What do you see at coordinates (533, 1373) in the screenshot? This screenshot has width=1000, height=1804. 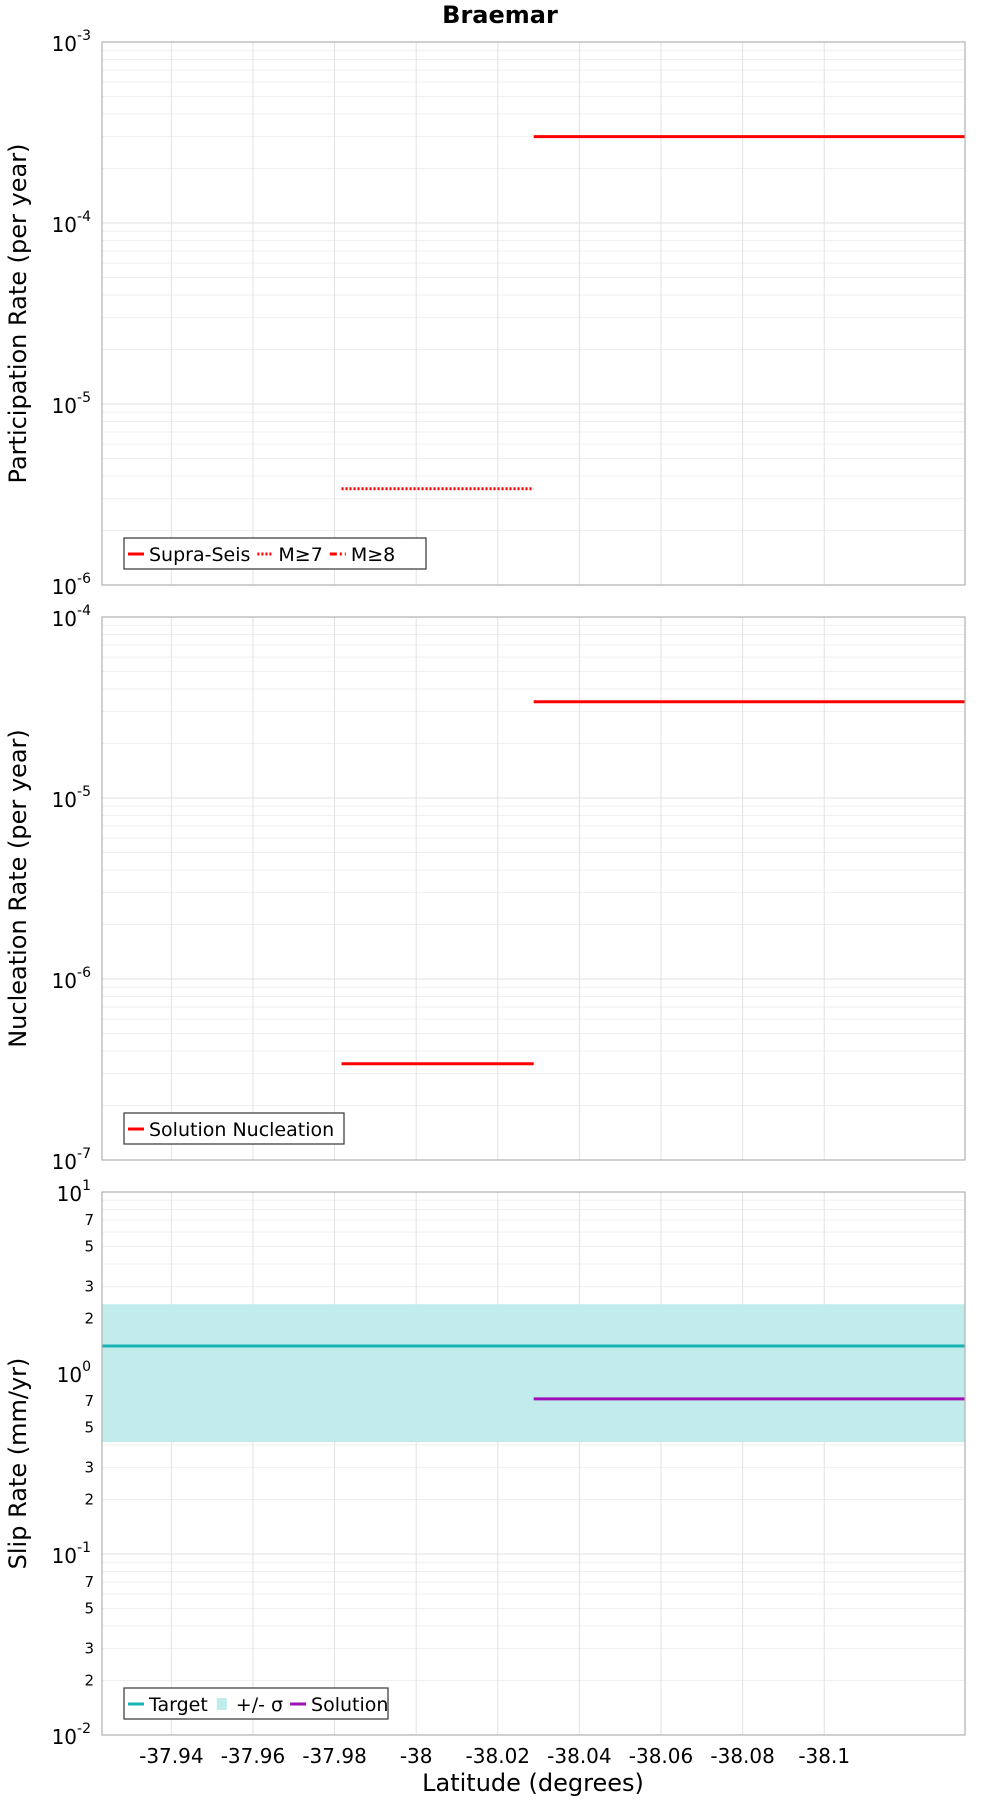 I see `sigma-band` at bounding box center [533, 1373].